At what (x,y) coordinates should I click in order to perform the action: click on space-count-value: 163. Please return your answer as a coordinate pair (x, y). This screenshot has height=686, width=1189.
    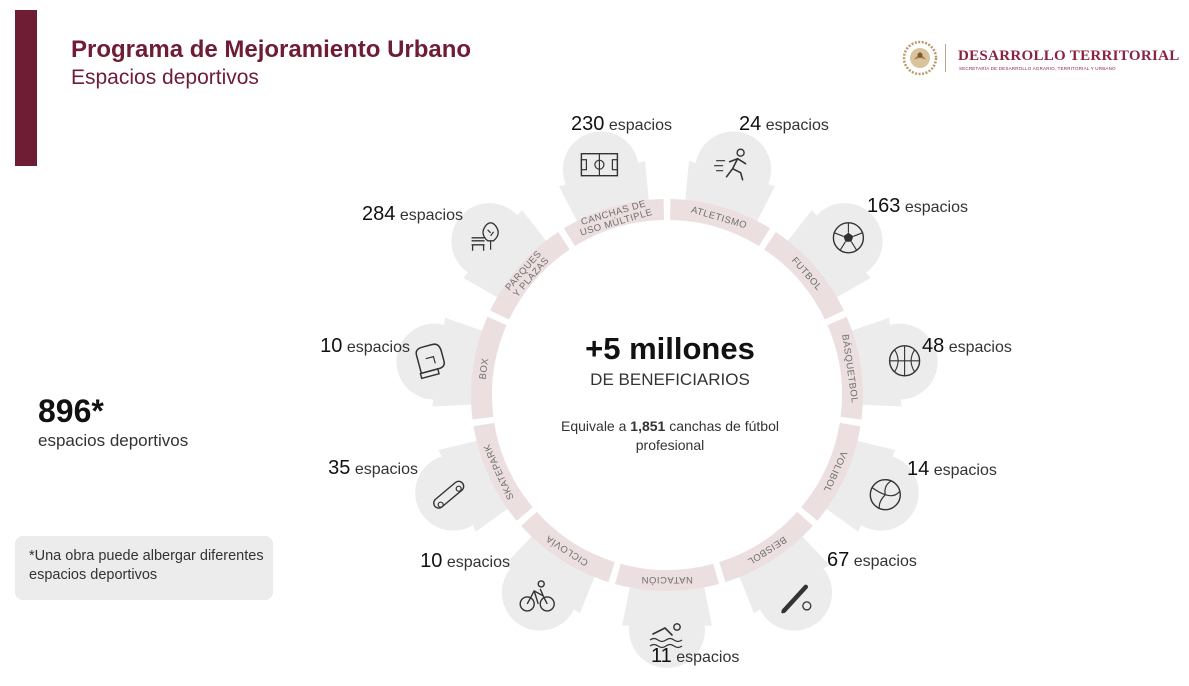
    Looking at the image, I should click on (884, 206).